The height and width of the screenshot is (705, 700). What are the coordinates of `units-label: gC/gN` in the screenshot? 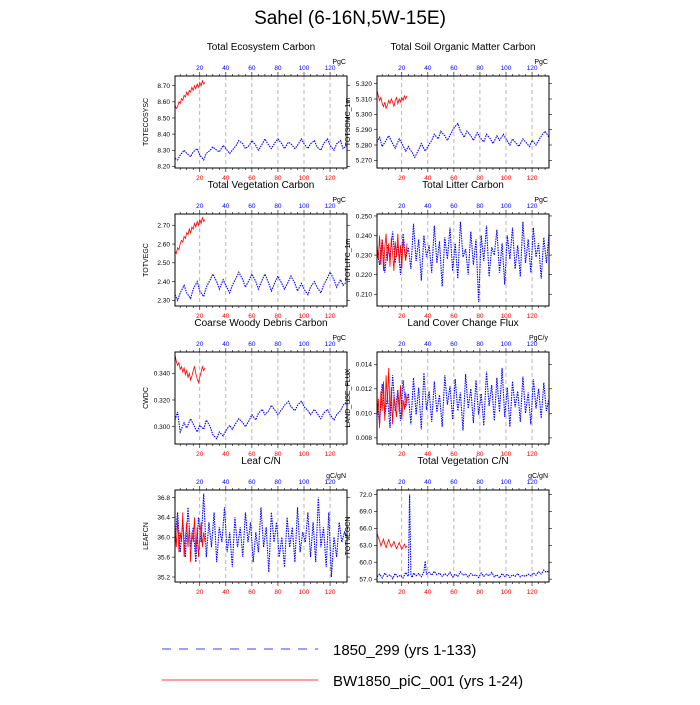 It's located at (538, 476).